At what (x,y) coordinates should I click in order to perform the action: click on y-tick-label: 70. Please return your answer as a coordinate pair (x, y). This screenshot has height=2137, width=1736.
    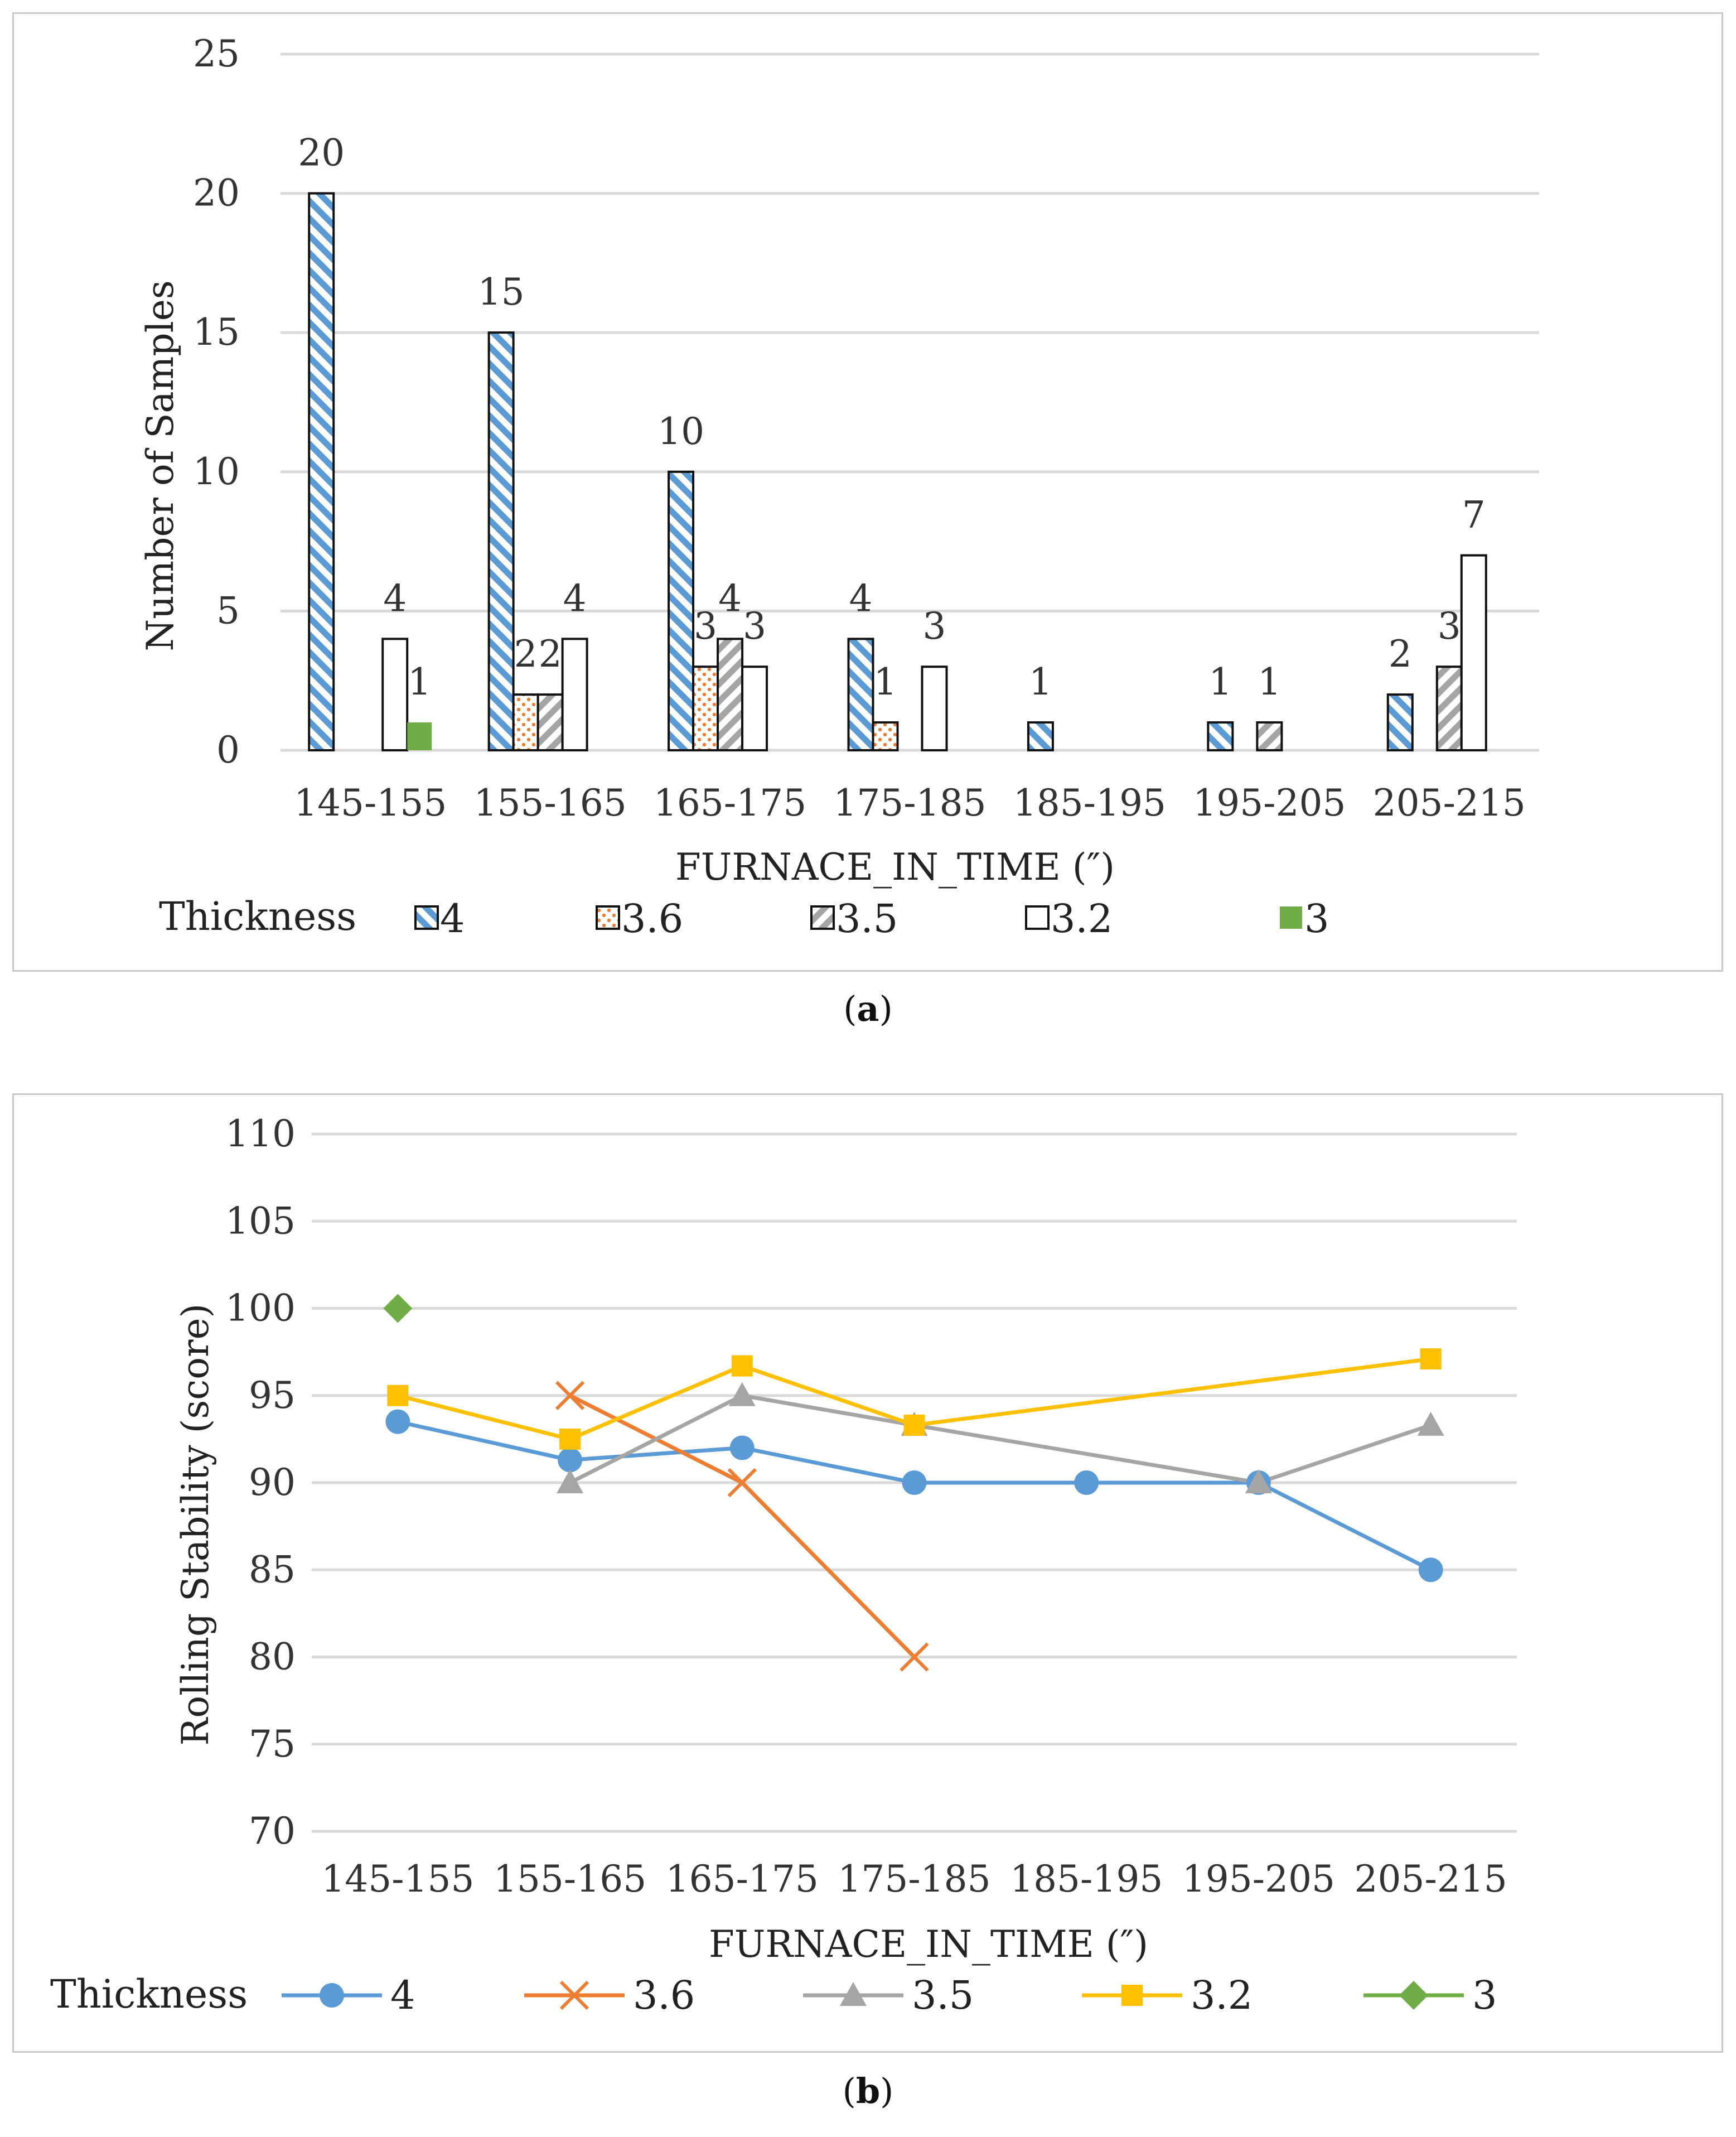
    Looking at the image, I should click on (272, 1831).